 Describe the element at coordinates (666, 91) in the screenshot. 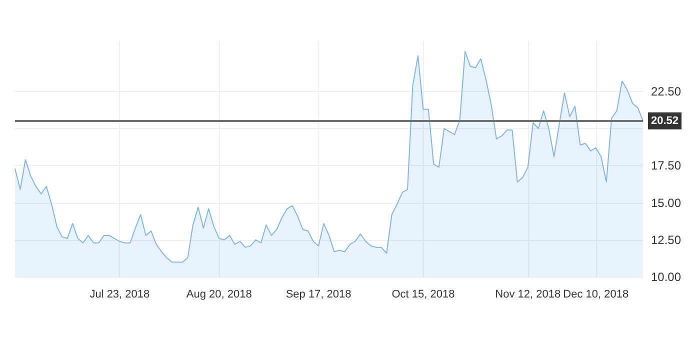

I see `y-tick-label: 22.50` at that location.